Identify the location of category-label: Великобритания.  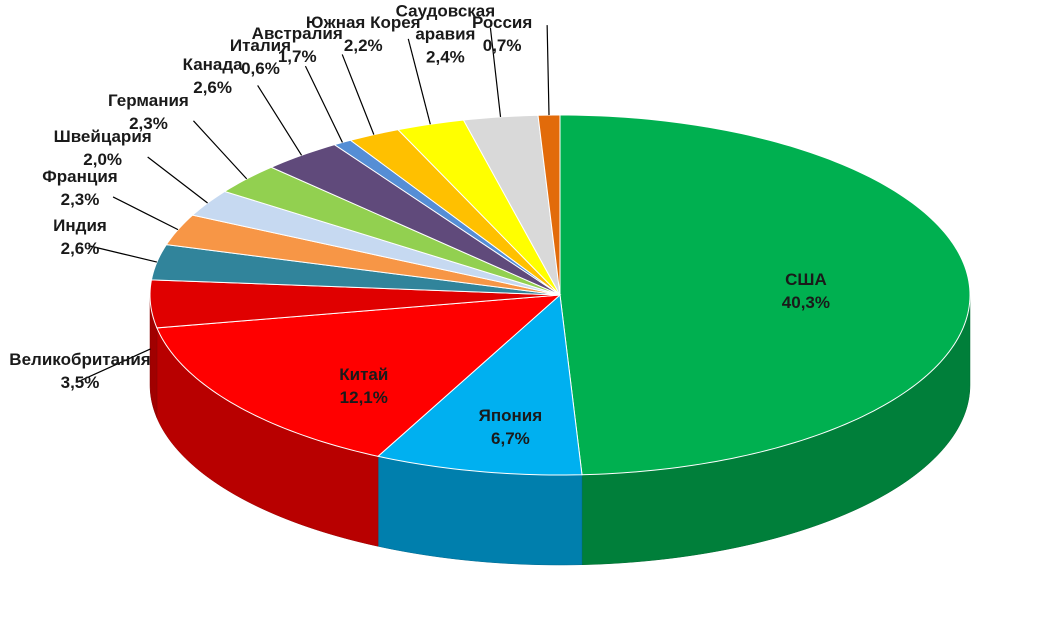
(80, 360).